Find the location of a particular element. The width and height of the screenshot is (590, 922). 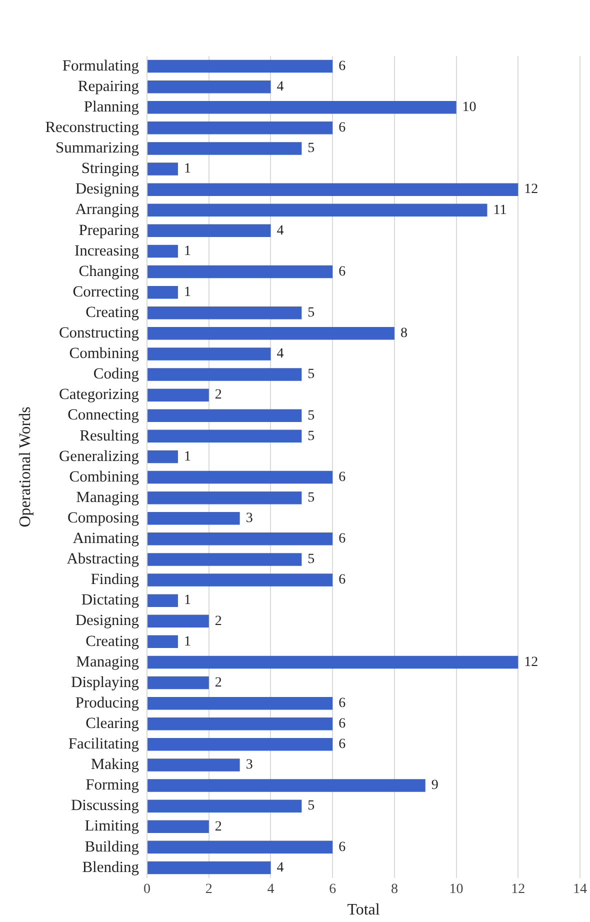

y-tick-label: Arranging is located at coordinates (107, 209).